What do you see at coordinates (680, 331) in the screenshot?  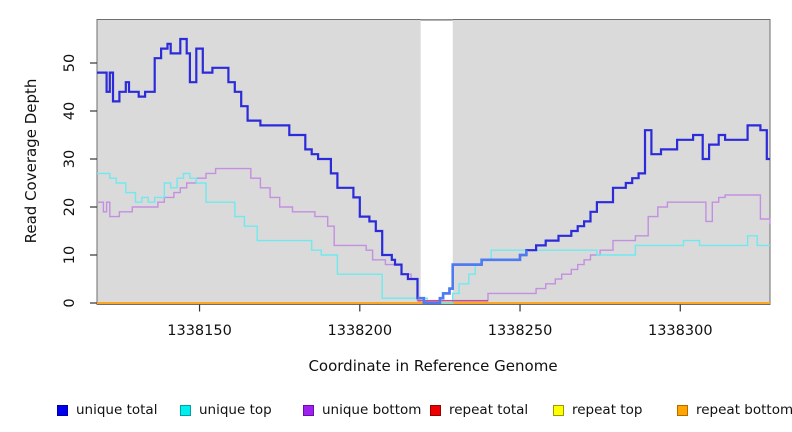 I see `x-tick-label: 1338300` at bounding box center [680, 331].